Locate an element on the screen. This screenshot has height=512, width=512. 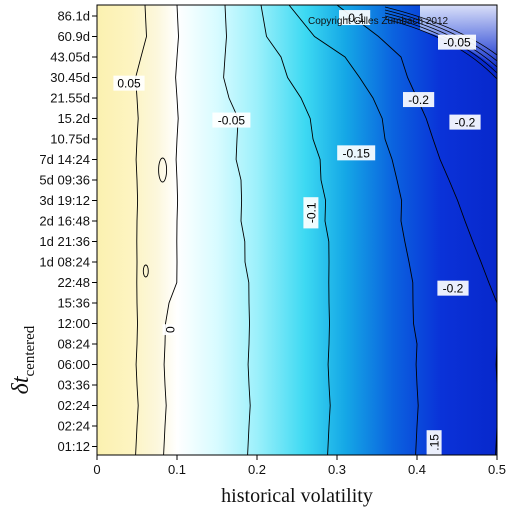
y-tick-label: 7d 14:24 is located at coordinates (64, 159).